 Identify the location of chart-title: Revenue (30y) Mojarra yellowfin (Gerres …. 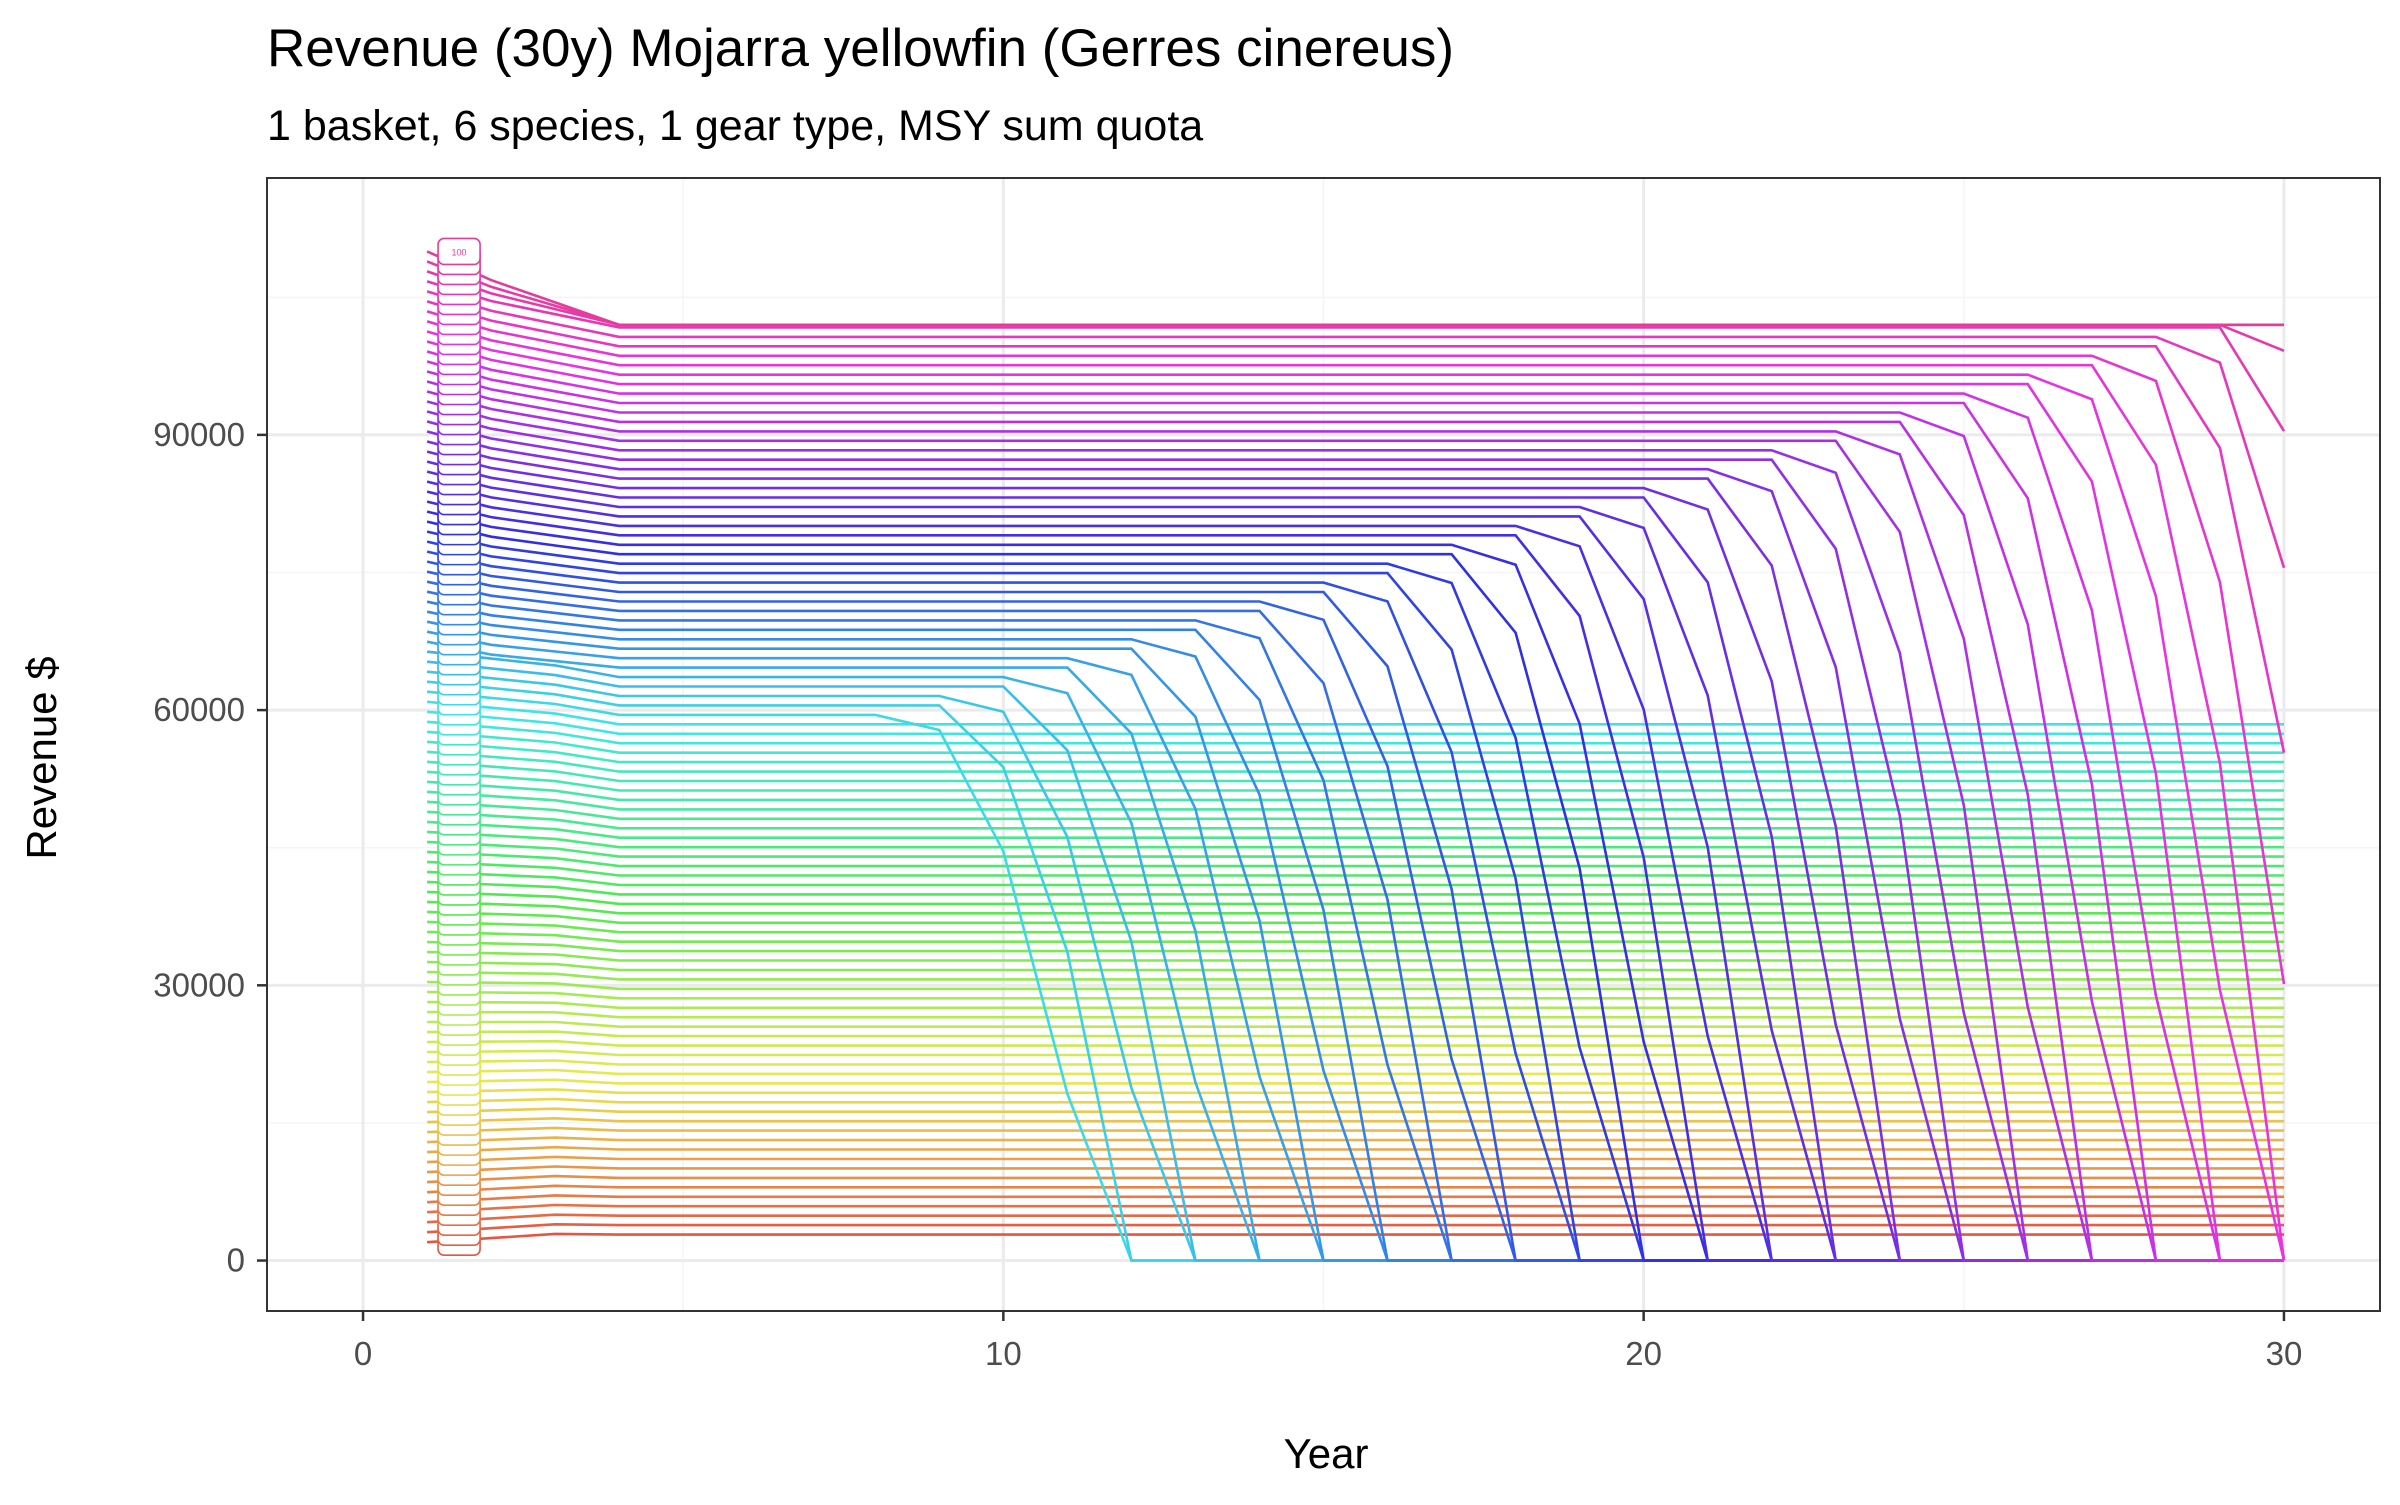
(860, 48).